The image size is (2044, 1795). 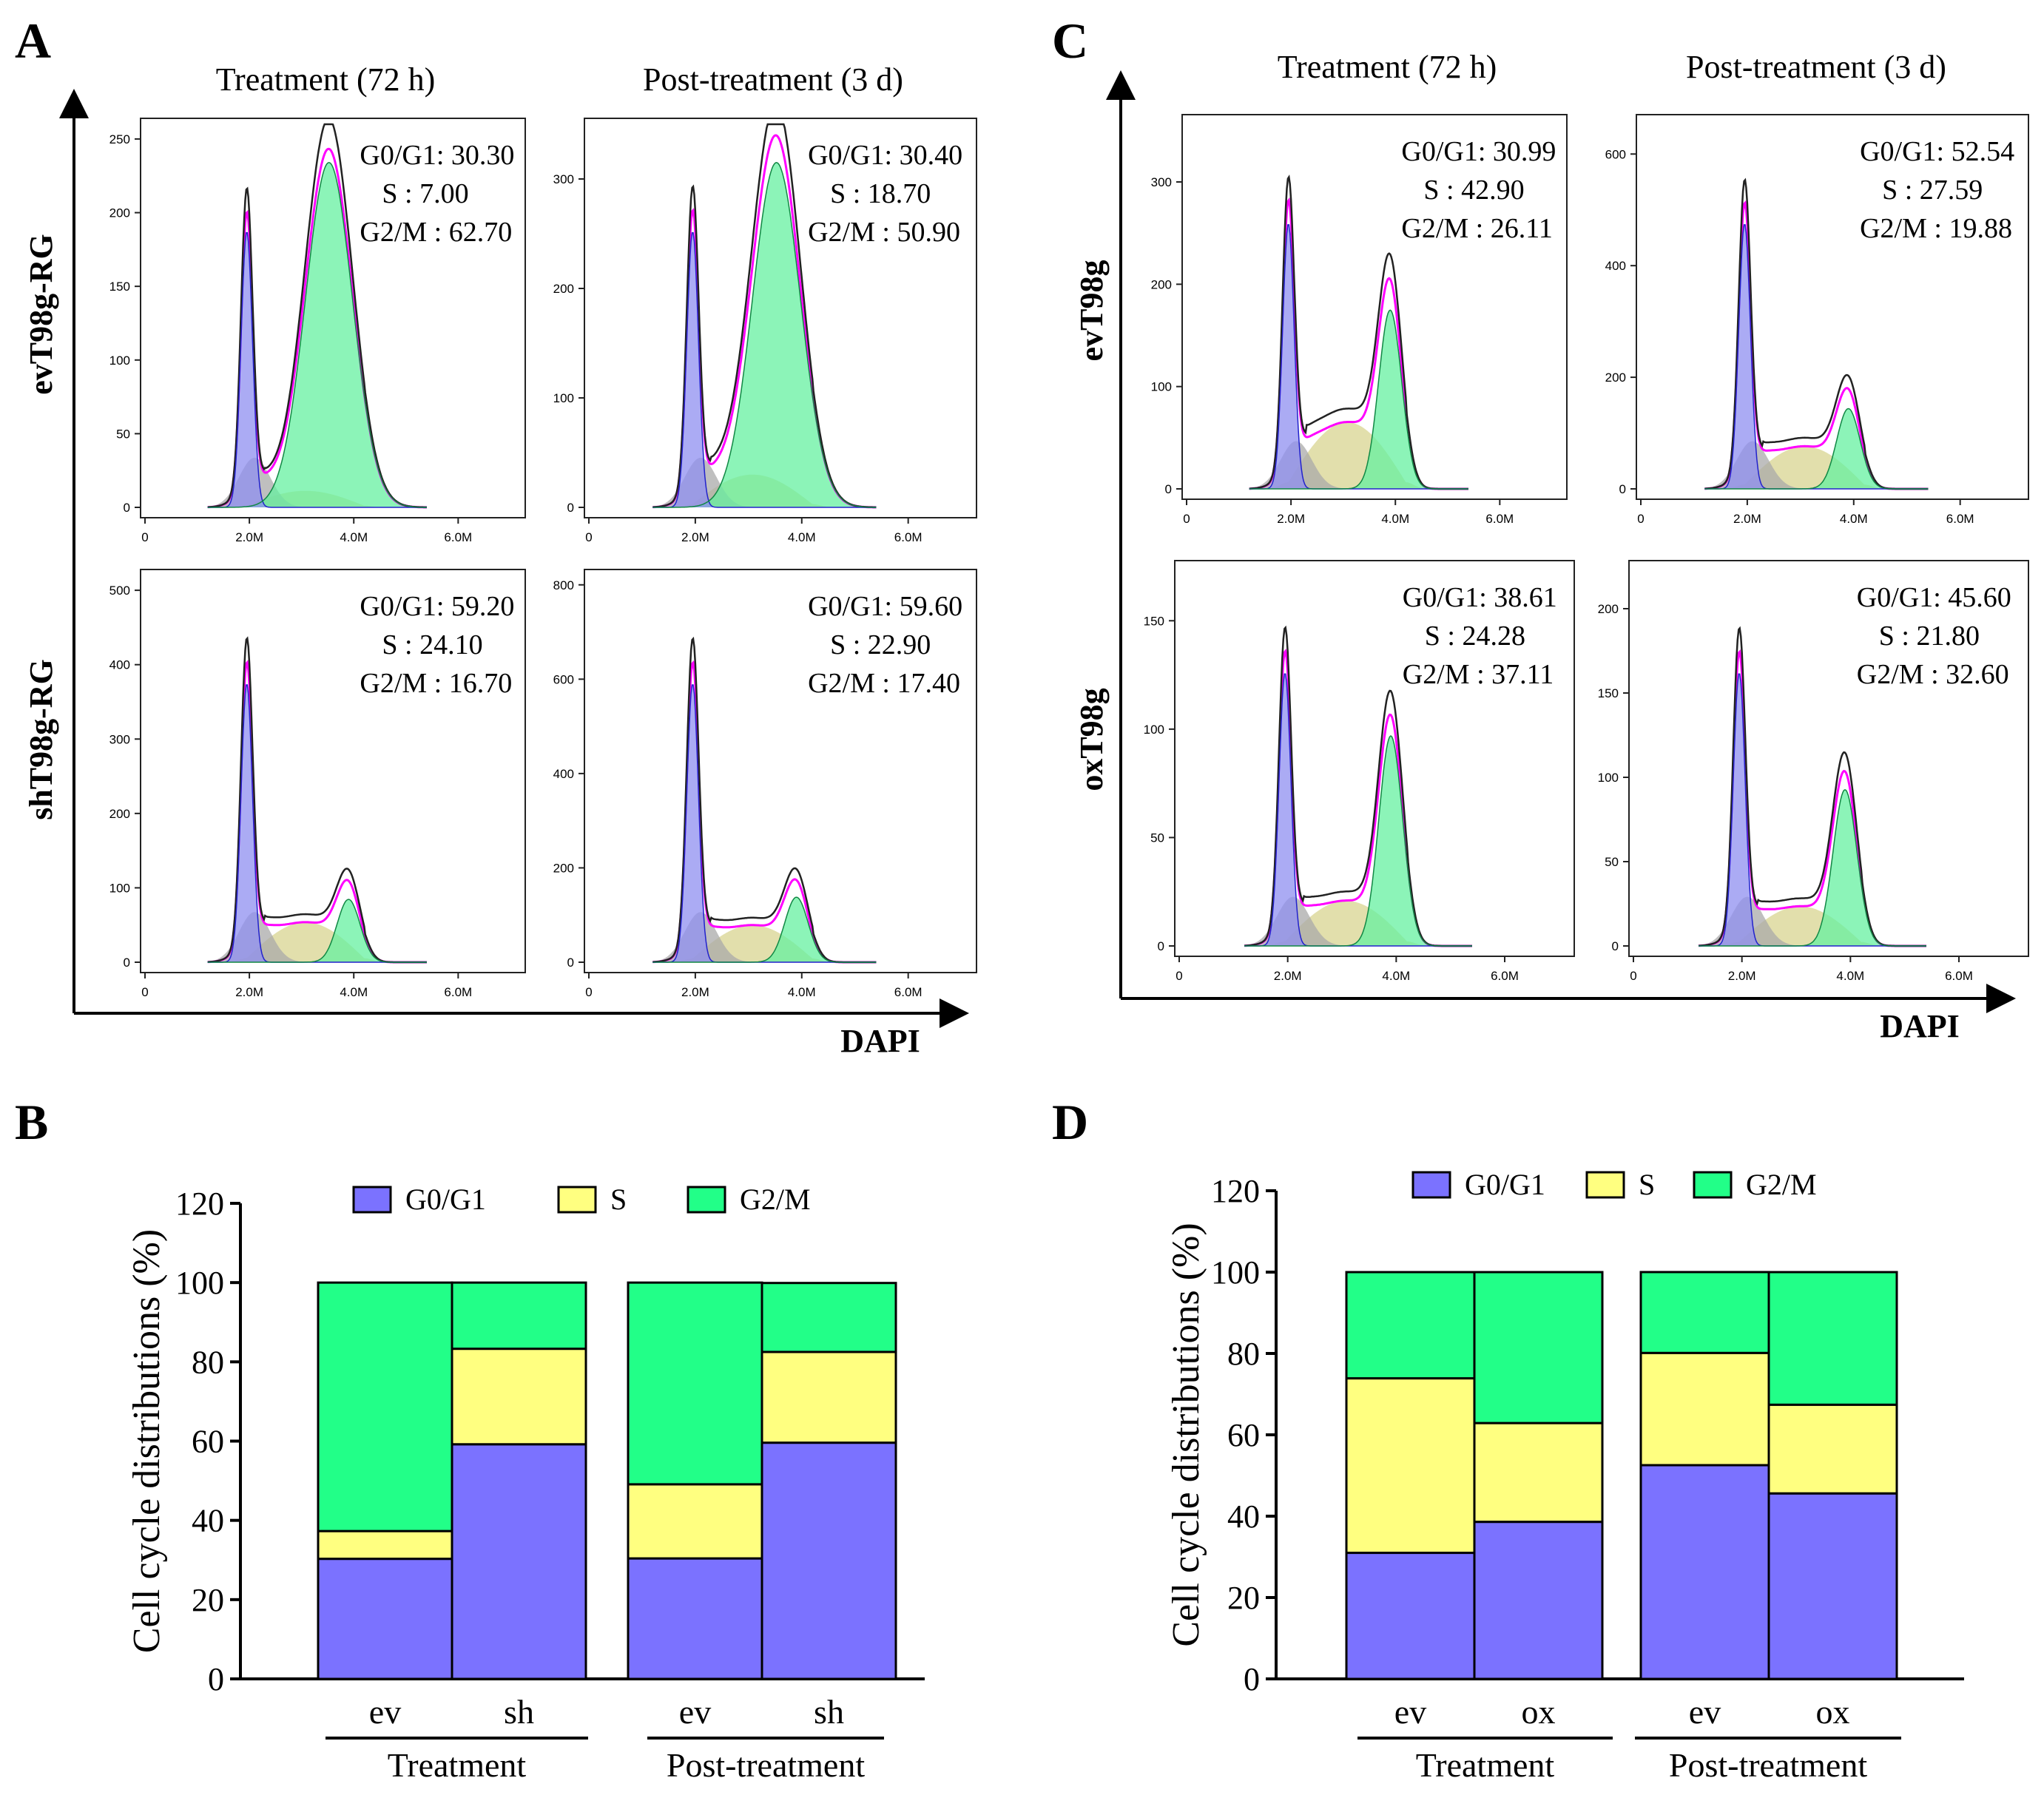 I want to click on legend-label-s: S, so click(x=1647, y=1184).